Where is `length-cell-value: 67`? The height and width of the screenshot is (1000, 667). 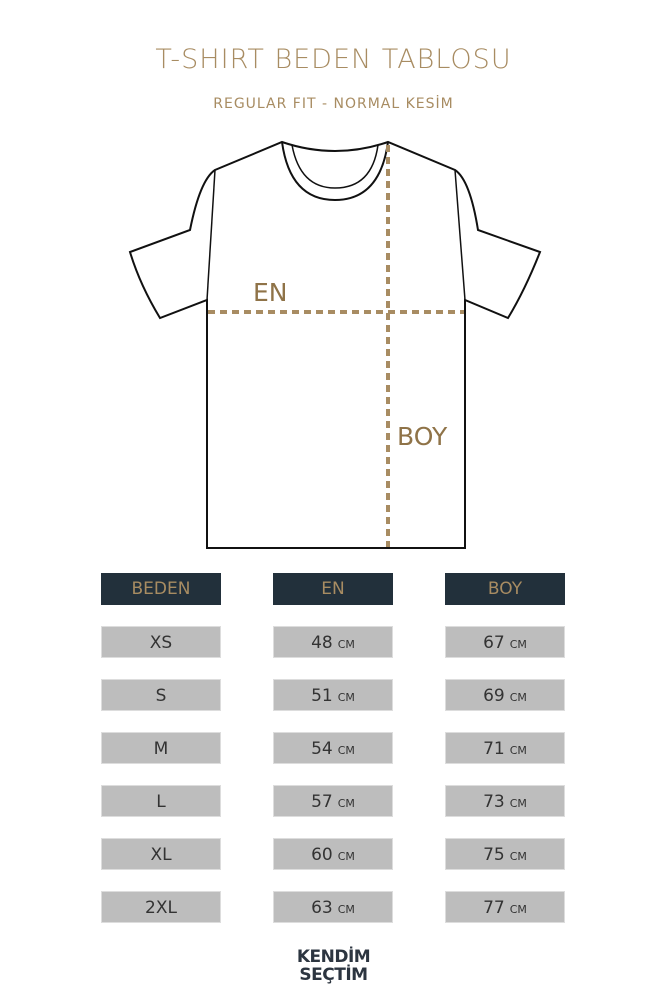 length-cell-value: 67 is located at coordinates (494, 643).